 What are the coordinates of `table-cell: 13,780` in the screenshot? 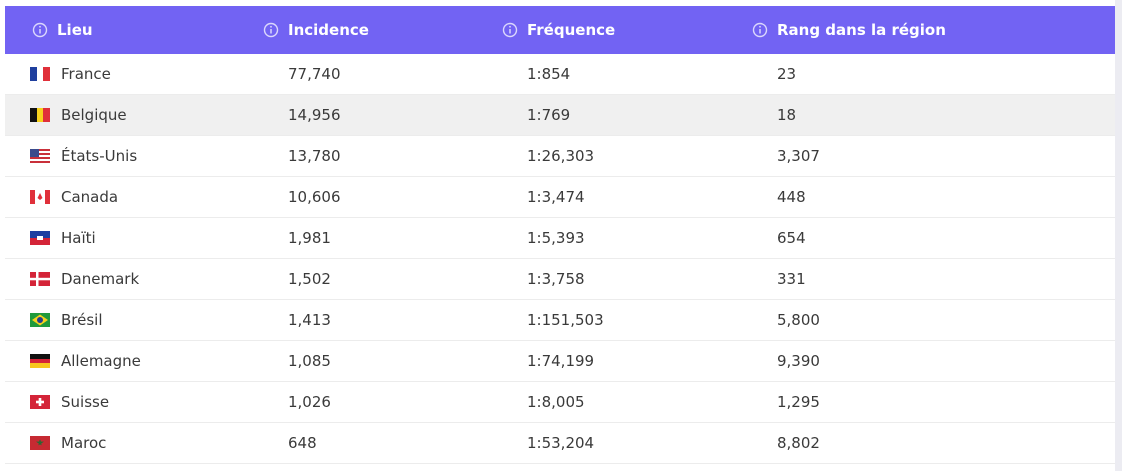 It's located at (314, 156).